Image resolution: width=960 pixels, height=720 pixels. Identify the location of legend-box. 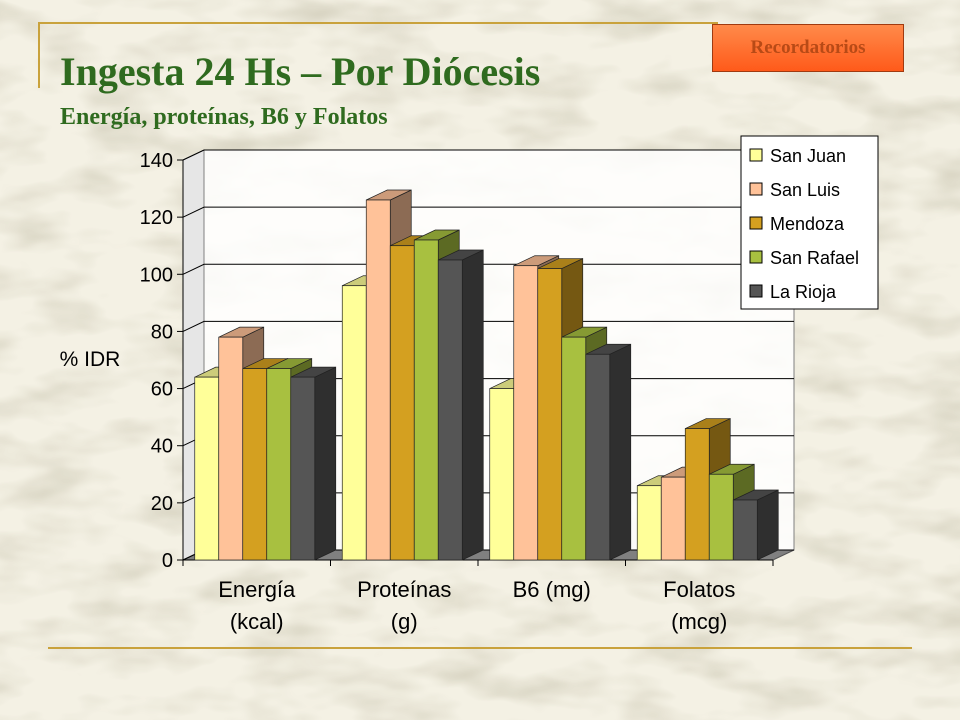
(809, 222).